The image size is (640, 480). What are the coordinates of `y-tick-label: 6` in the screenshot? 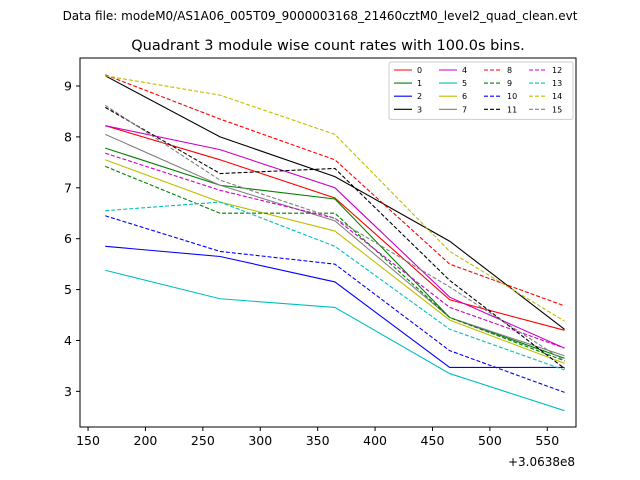 It's located at (68, 238).